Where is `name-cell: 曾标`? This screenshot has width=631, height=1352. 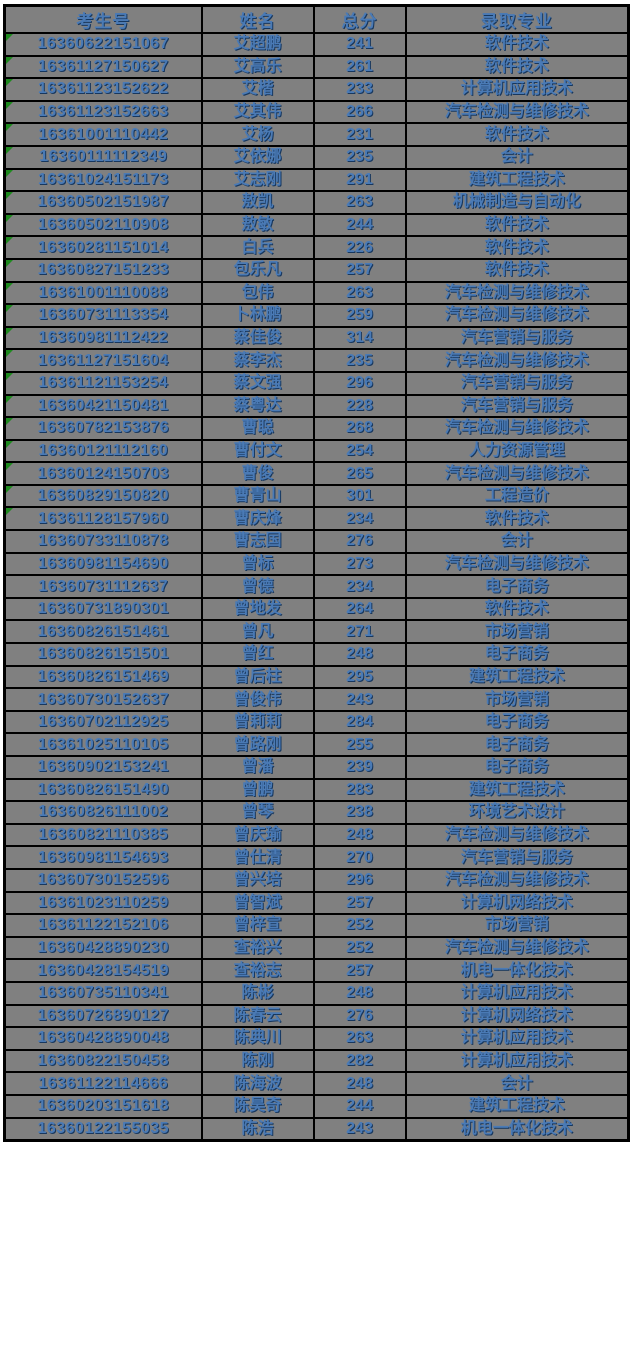
name-cell: 曾标 is located at coordinates (257, 564).